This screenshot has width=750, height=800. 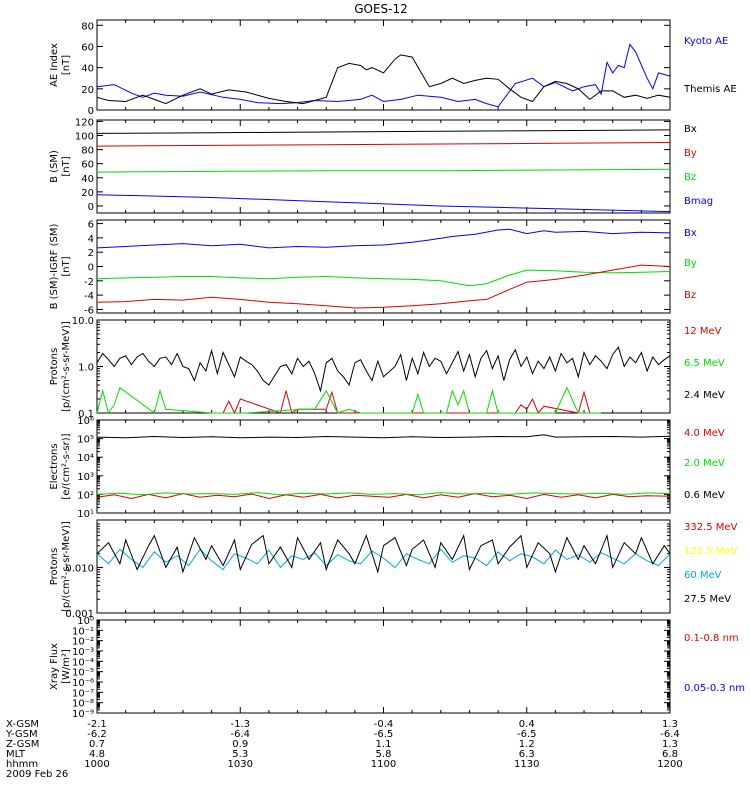 What do you see at coordinates (711, 551) in the screenshot?
I see `legend-entry: 122.5 MeV` at bounding box center [711, 551].